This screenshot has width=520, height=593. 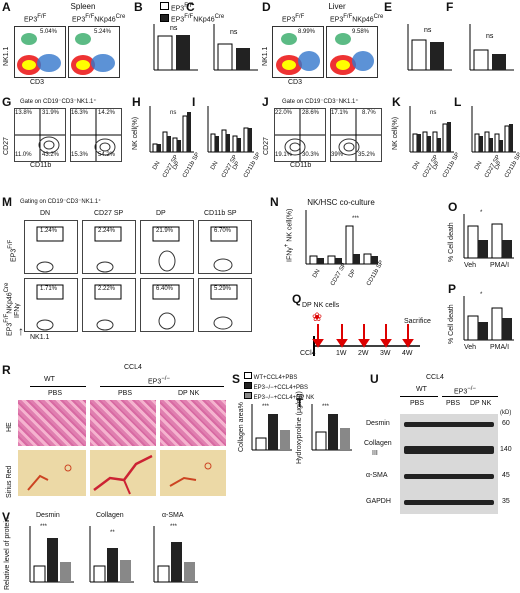 What do you see at coordinates (500, 265) in the screenshot?
I see `panel-o-cat-pma: PMA/I` at bounding box center [500, 265].